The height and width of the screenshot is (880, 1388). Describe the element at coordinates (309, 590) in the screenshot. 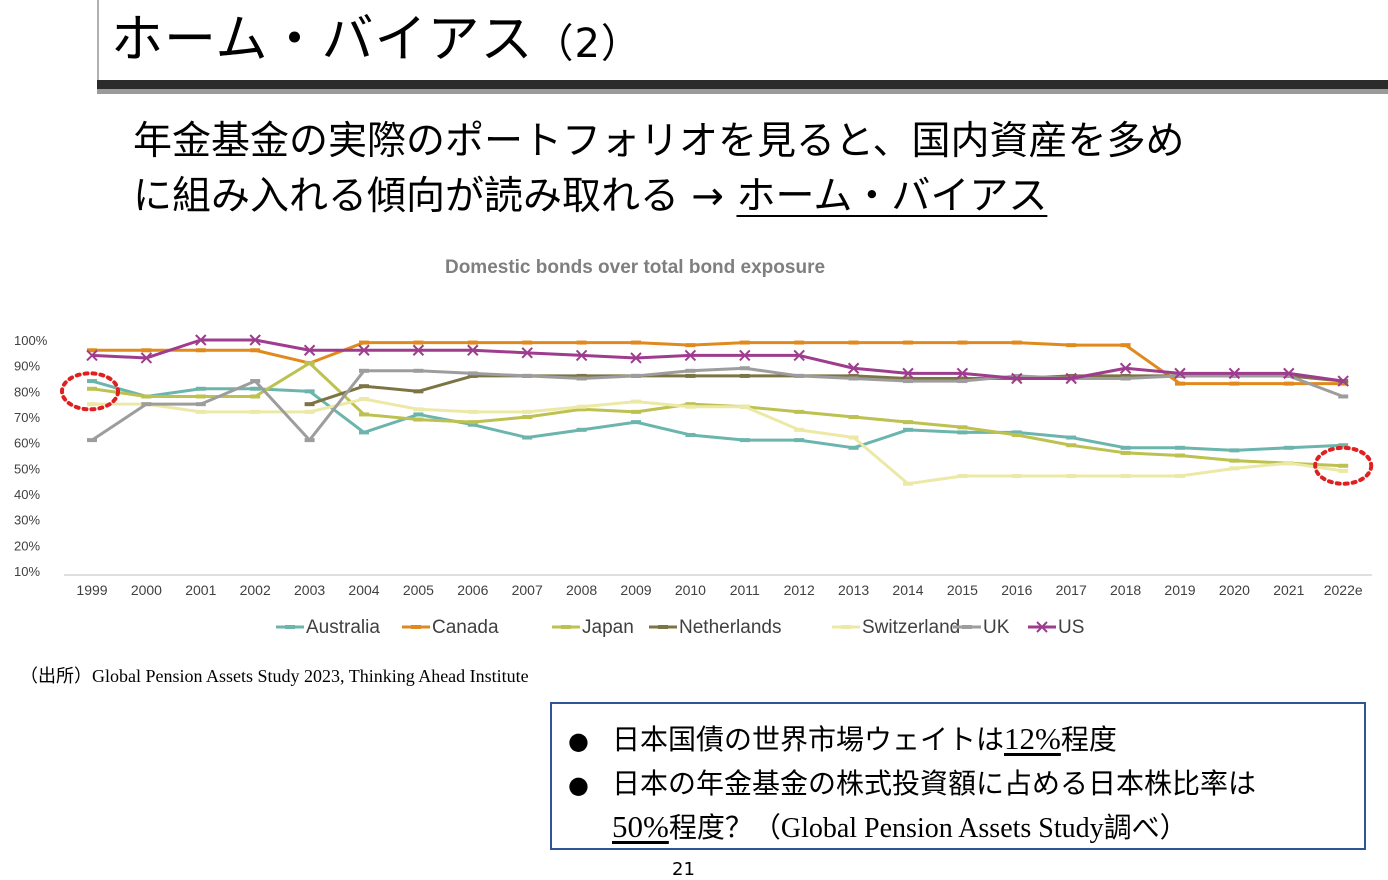

I see `x-tick-label: 2003` at that location.